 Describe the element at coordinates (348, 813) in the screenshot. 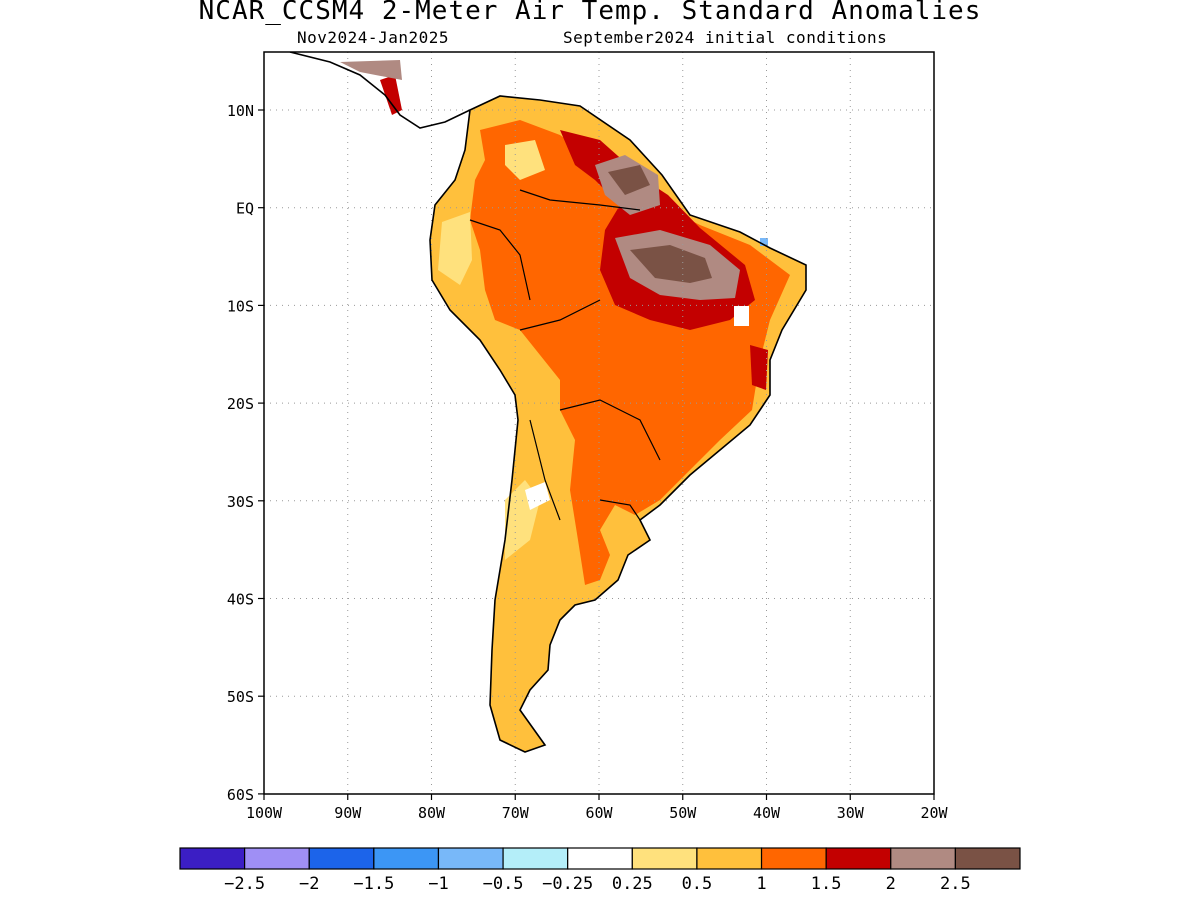

I see `lon-tick-label: 90W` at that location.